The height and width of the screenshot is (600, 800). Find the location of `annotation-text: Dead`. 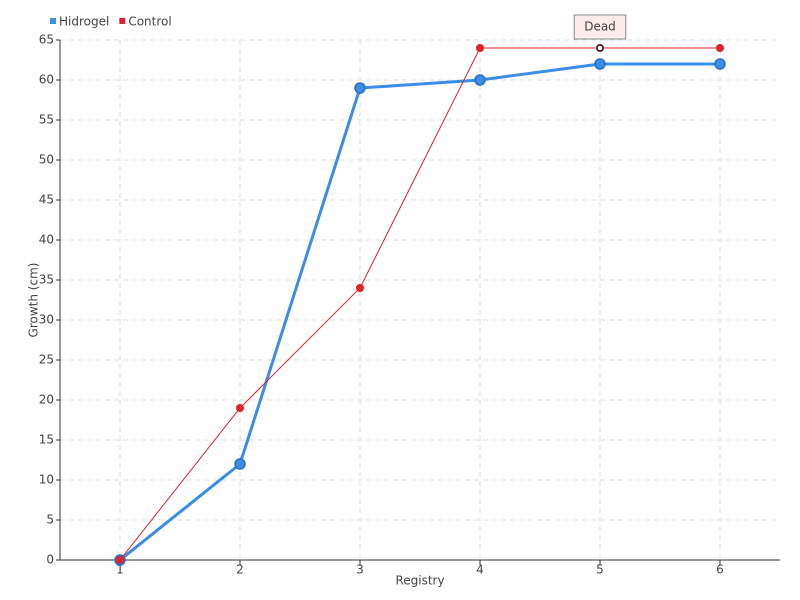

annotation-text: Dead is located at coordinates (600, 27).